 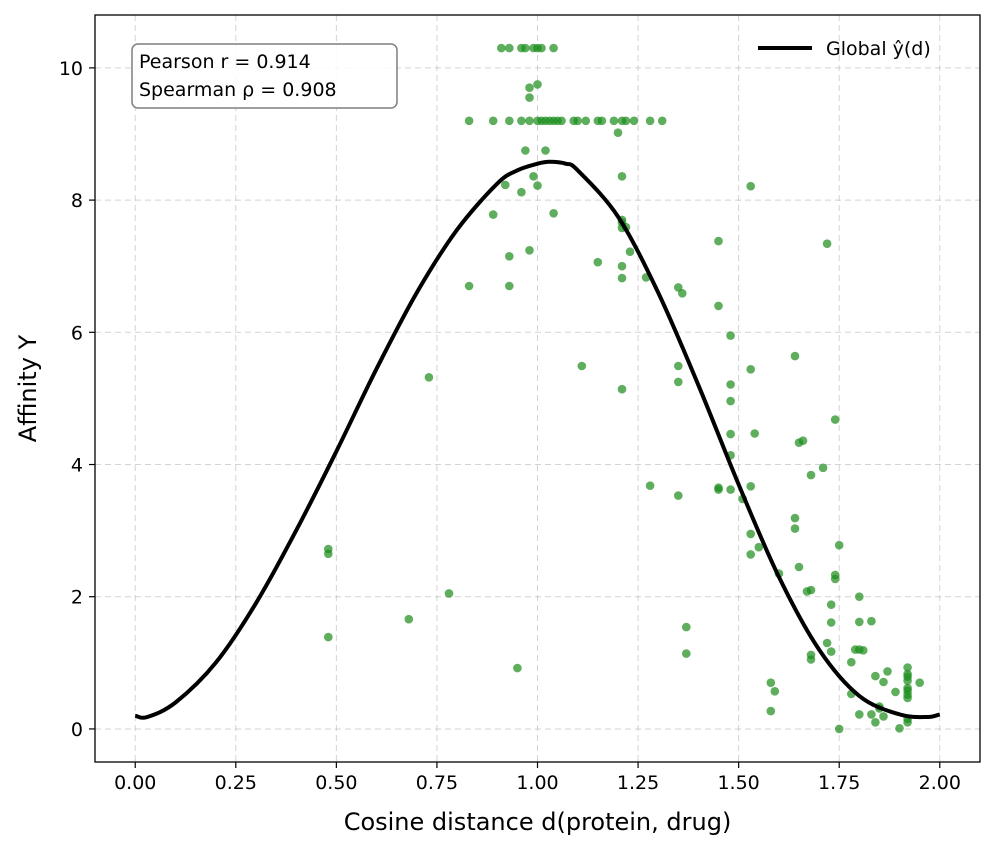 What do you see at coordinates (738, 783) in the screenshot?
I see `x-tick-label: 1.50` at bounding box center [738, 783].